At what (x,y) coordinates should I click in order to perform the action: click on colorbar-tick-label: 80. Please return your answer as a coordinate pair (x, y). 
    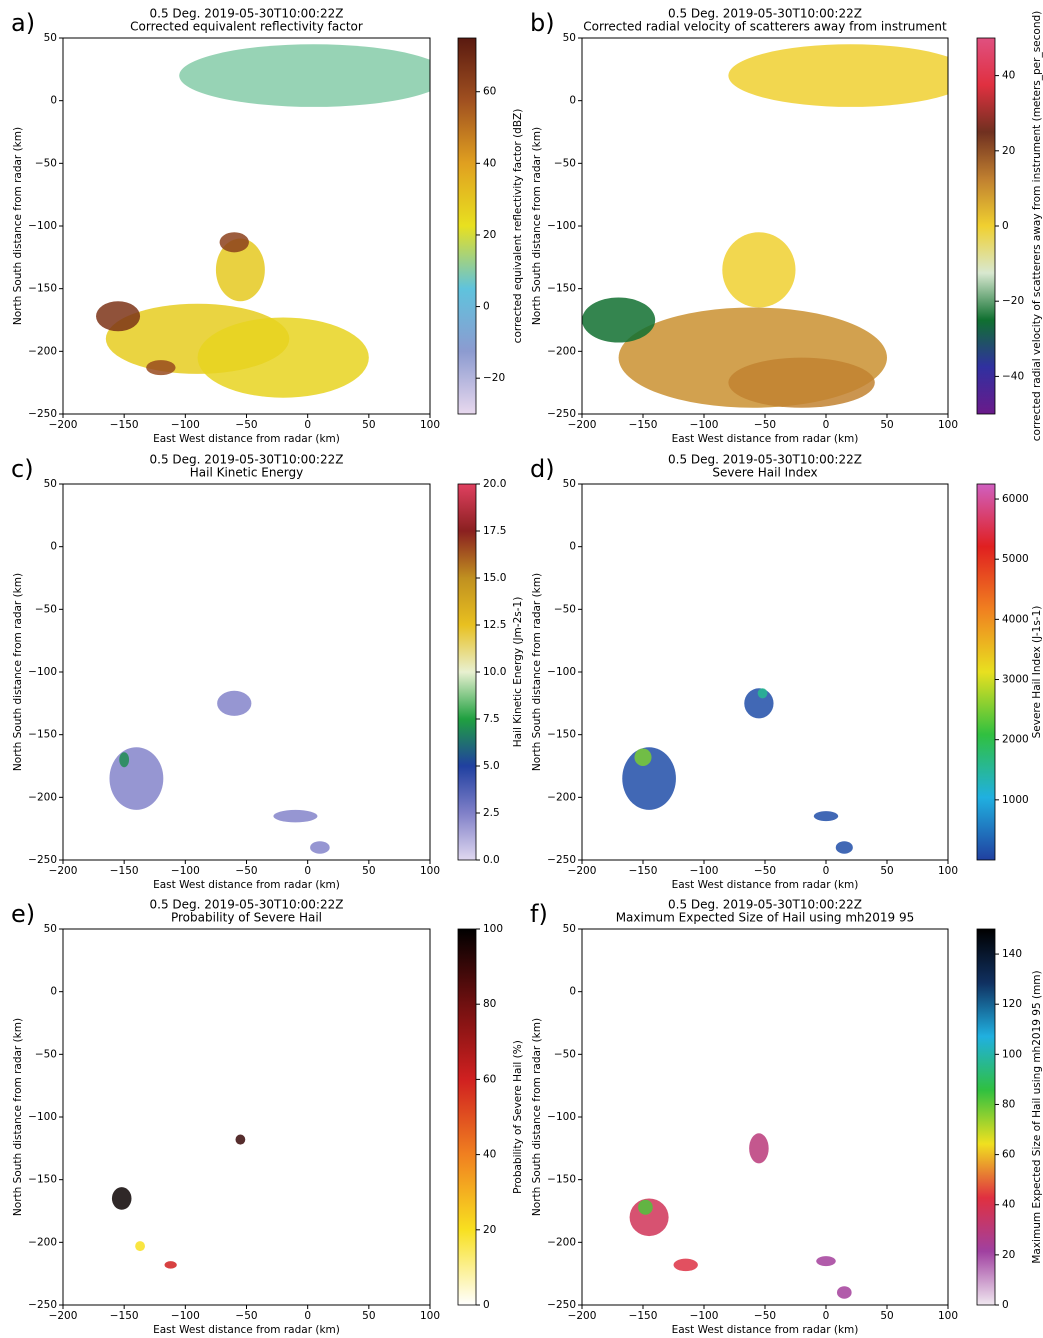
    Looking at the image, I should click on (489, 1004).